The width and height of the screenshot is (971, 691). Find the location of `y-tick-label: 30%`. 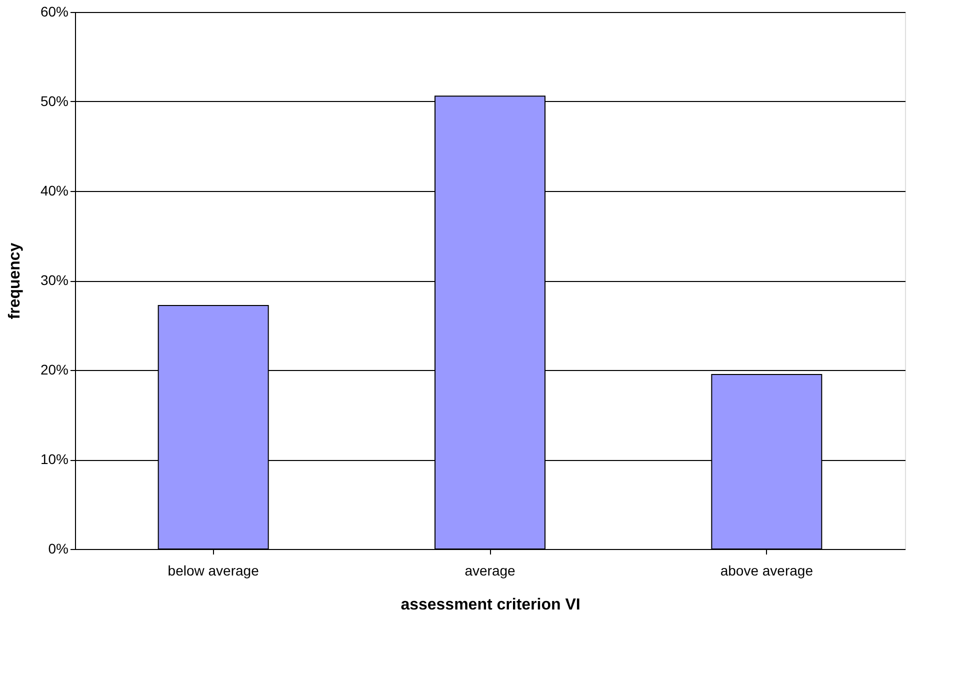

y-tick-label: 30% is located at coordinates (54, 280).